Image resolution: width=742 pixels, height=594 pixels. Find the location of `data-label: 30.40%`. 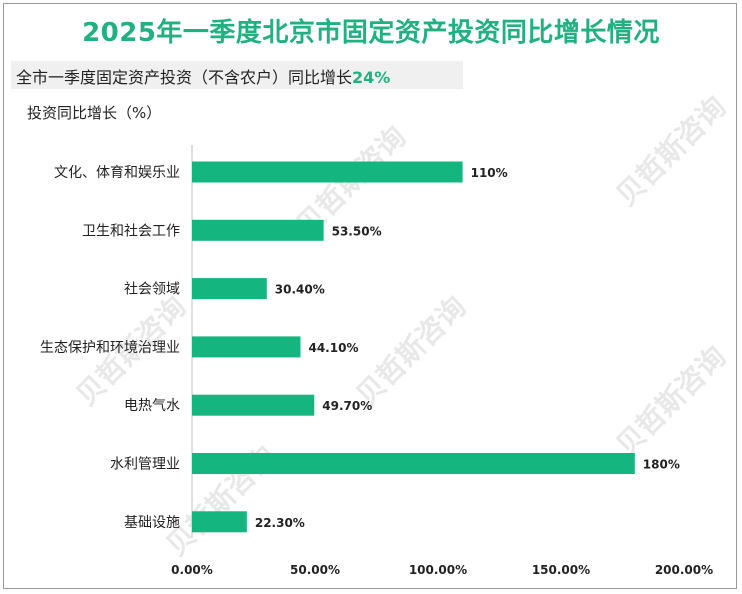

data-label: 30.40% is located at coordinates (300, 290).